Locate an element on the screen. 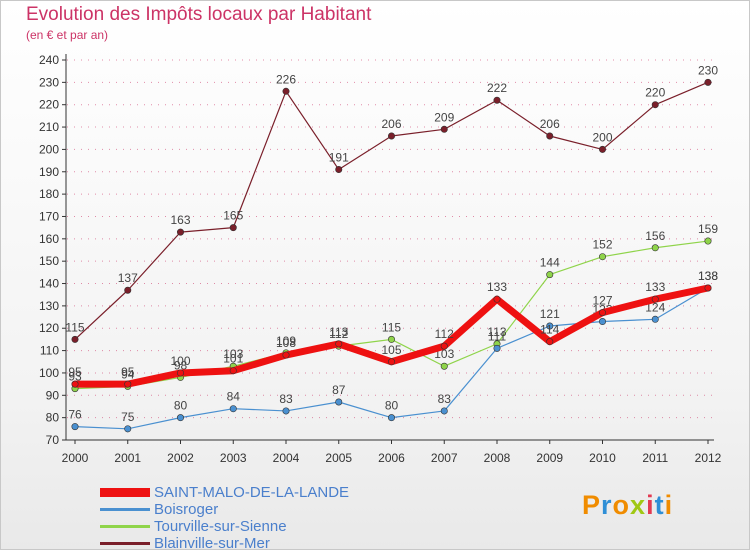 This screenshot has height=552, width=750. data-label-boisroger: 87 is located at coordinates (339, 390).